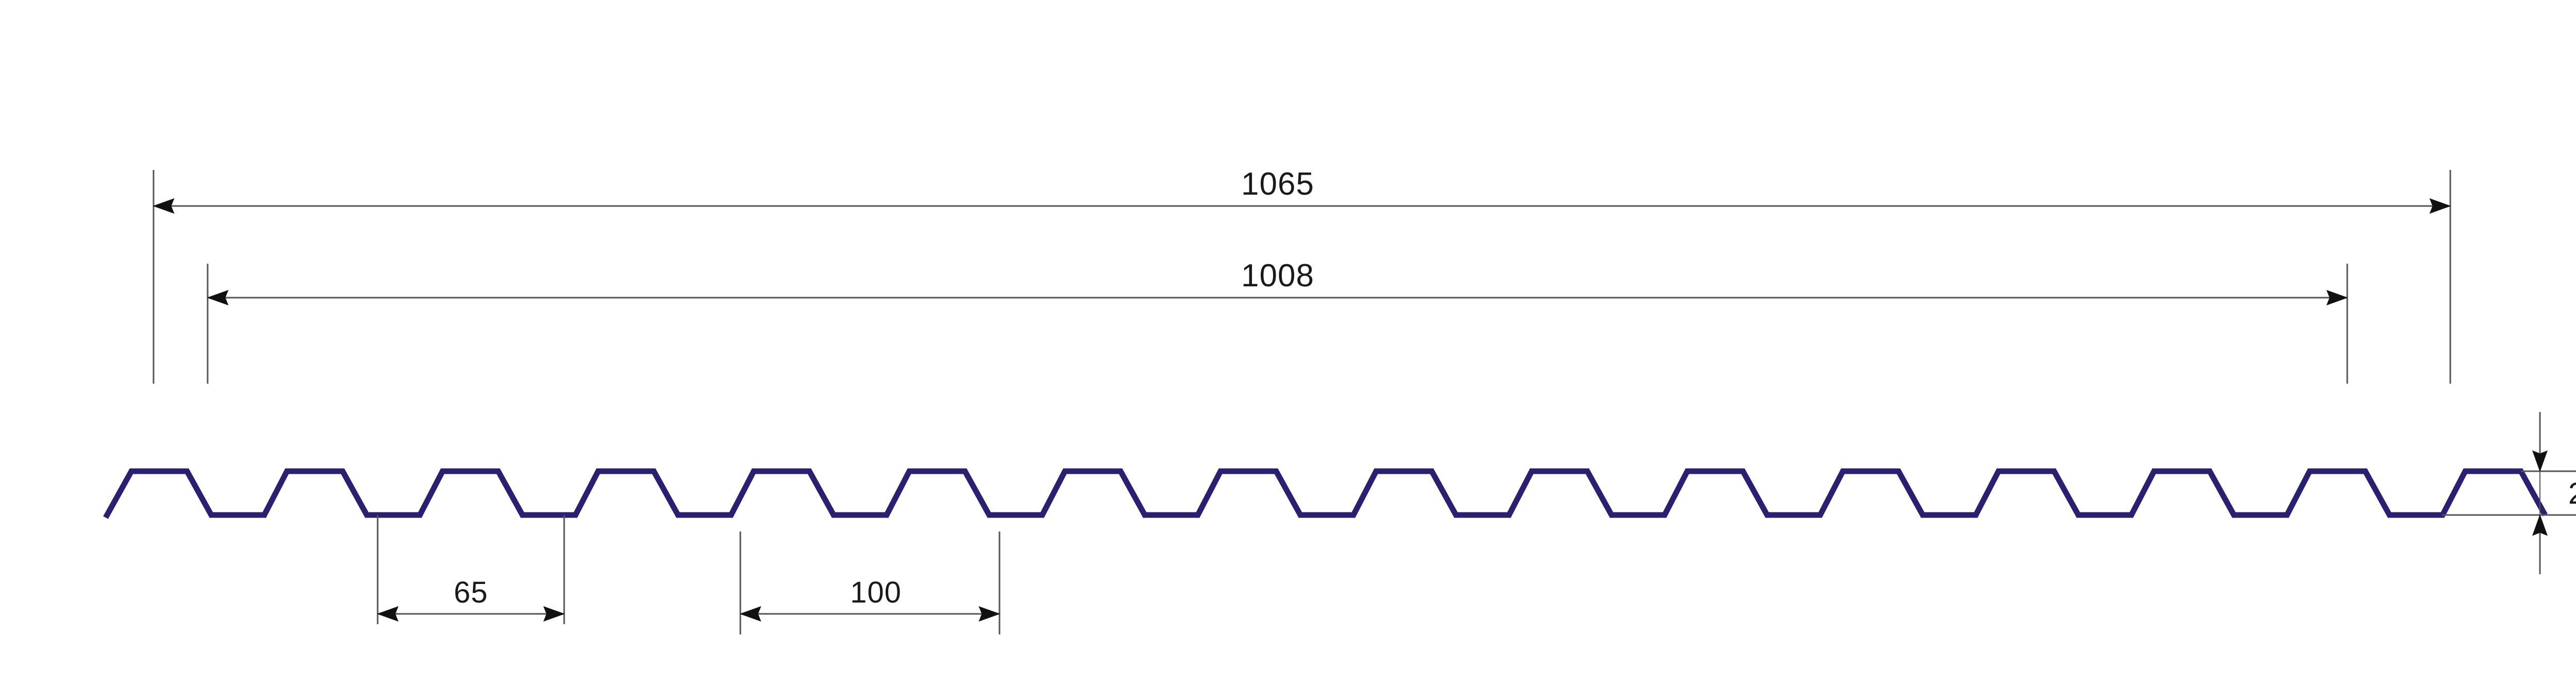 The image size is (2576, 687). I want to click on dimension-rib-base-width: 65, so click(471, 569).